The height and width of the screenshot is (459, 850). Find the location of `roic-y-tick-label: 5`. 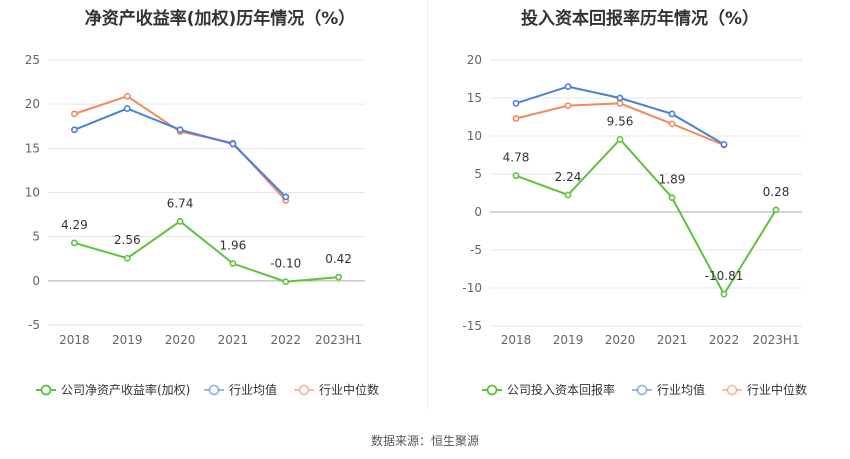

roic-y-tick-label: 5 is located at coordinates (478, 174).